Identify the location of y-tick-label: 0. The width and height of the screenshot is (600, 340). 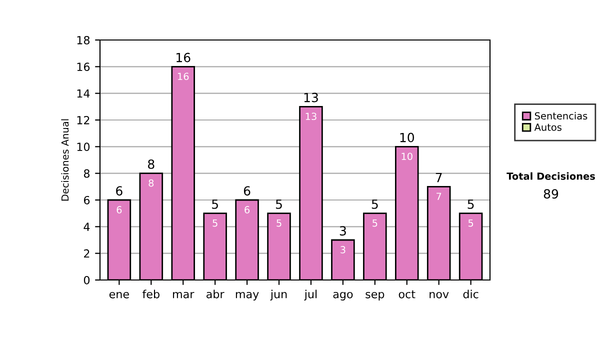
(87, 280).